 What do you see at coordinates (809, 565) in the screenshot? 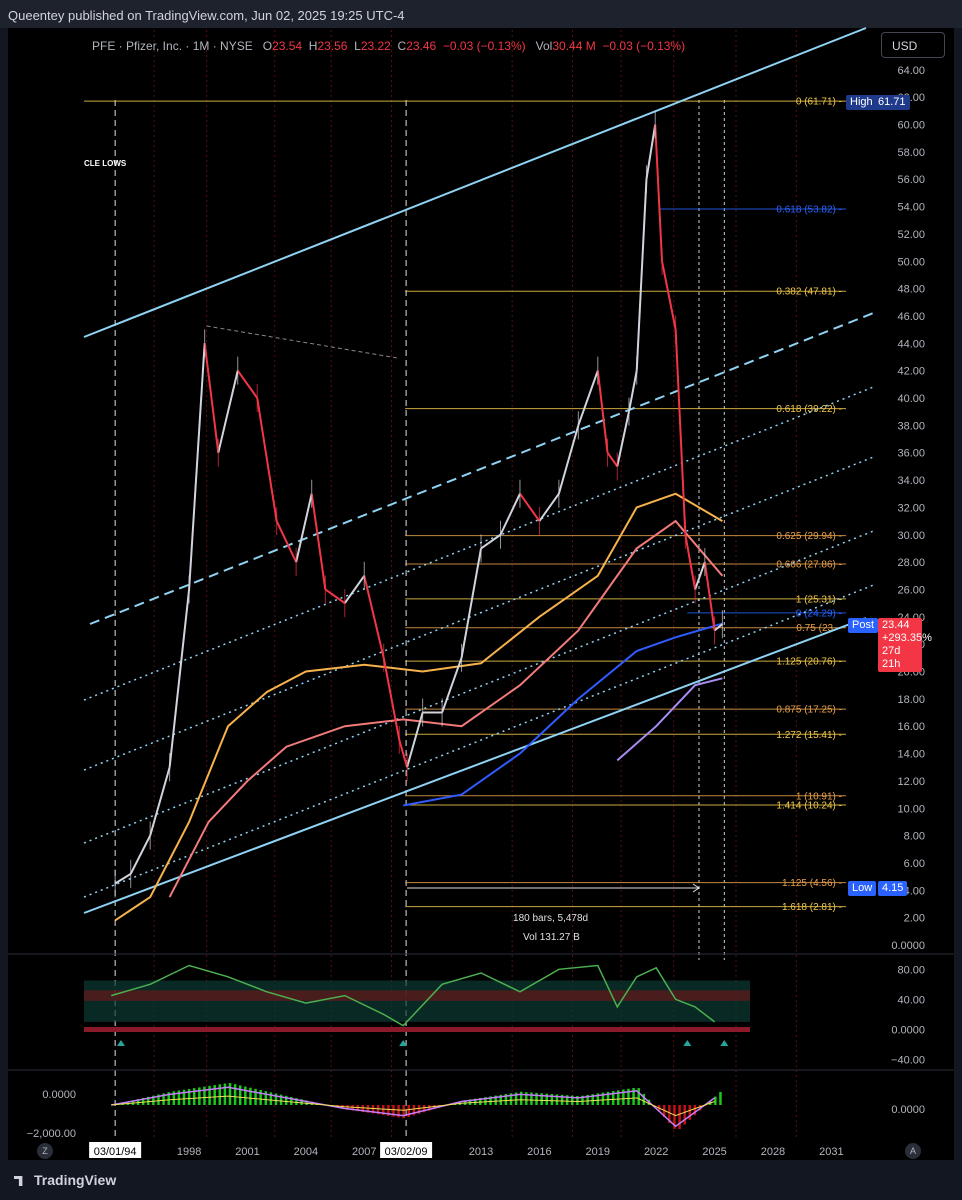
I see `fib-level-label: 0.666 (27.86) -` at bounding box center [809, 565].